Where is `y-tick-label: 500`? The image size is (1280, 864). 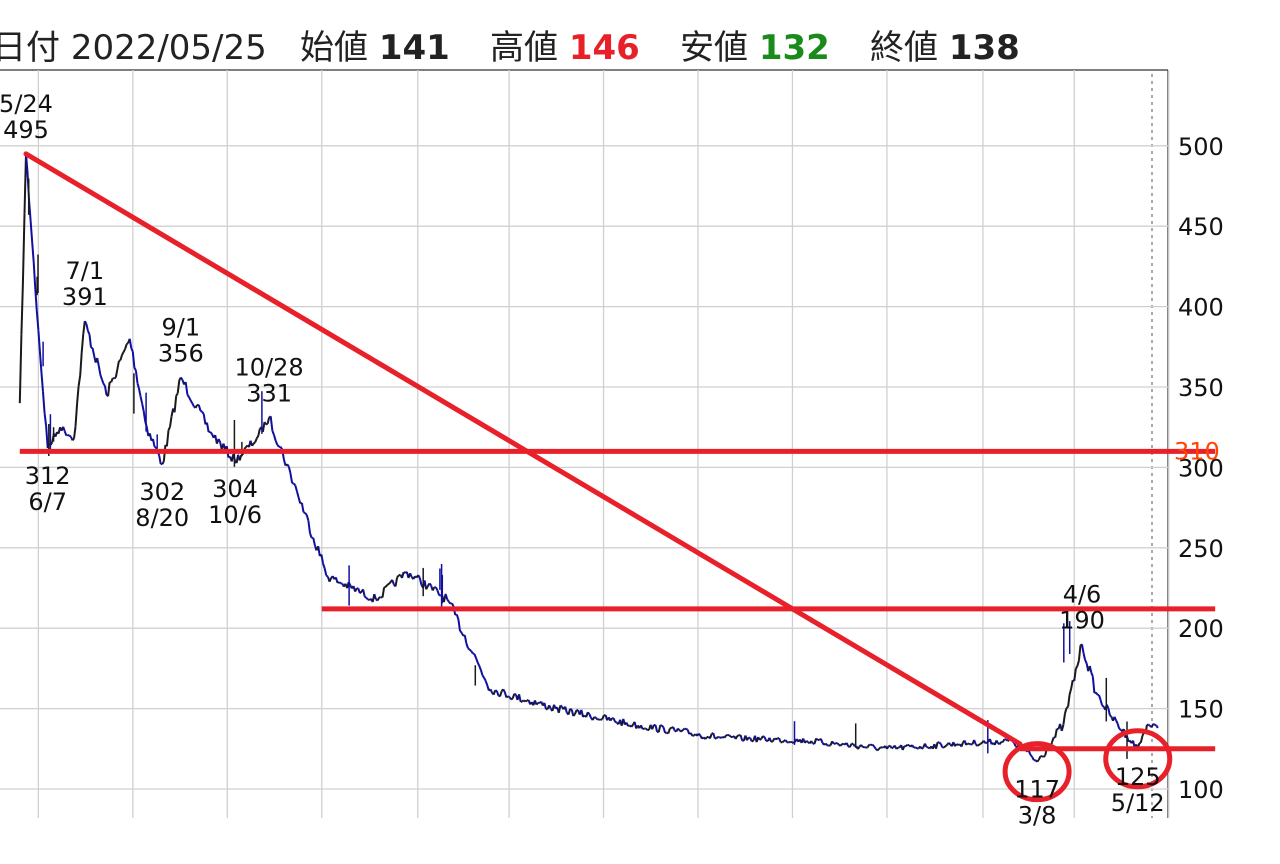
y-tick-label: 500 is located at coordinates (1201, 147).